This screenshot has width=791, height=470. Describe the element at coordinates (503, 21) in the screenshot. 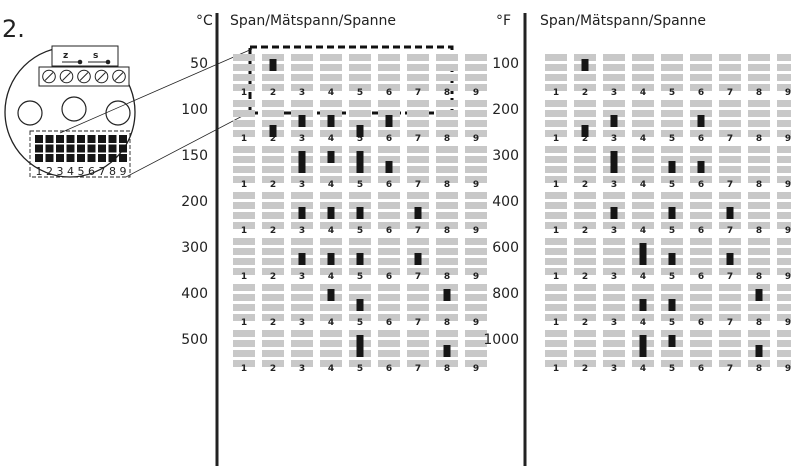

I see `fahrenheit-unit-label: °F` at that location.